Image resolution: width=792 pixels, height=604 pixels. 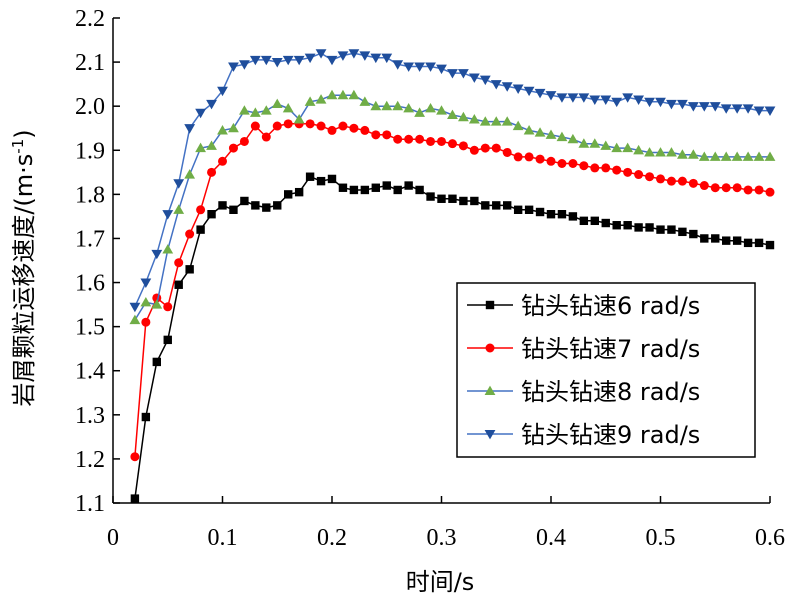 What do you see at coordinates (606, 370) in the screenshot?
I see `legend-box` at bounding box center [606, 370].